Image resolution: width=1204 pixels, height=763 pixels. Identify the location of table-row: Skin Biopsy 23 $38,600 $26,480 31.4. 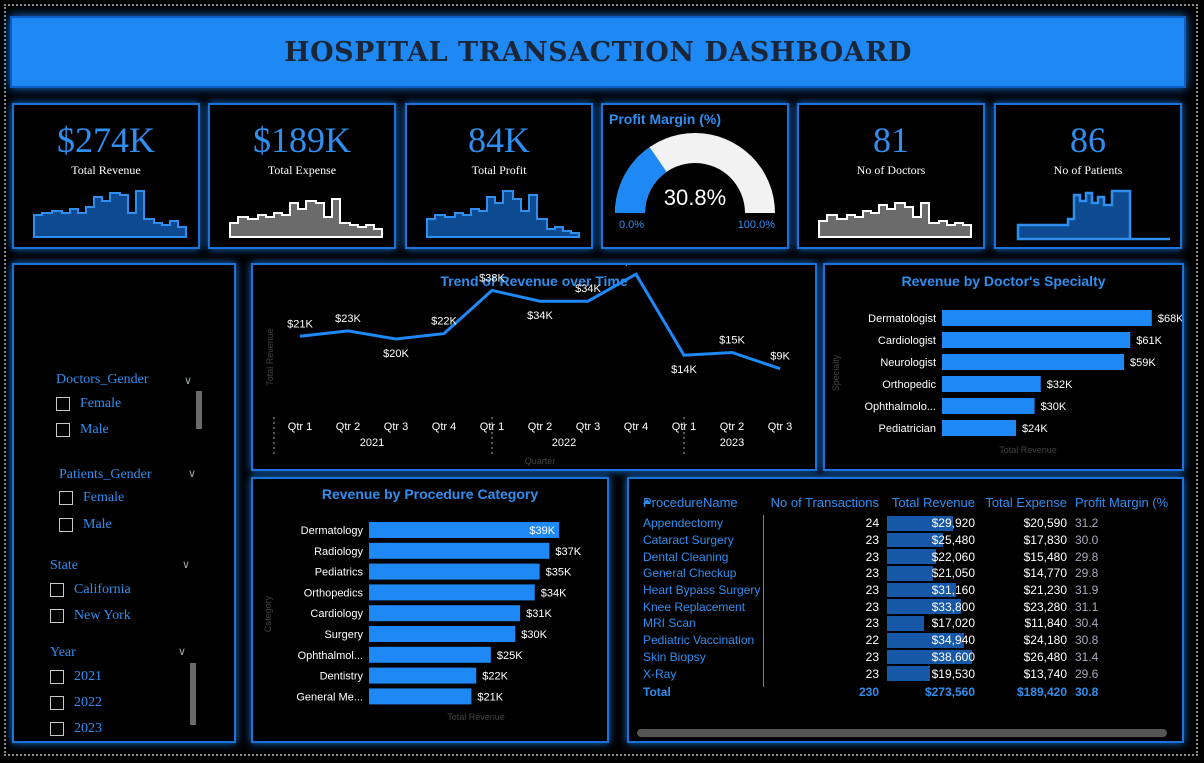
(910, 657).